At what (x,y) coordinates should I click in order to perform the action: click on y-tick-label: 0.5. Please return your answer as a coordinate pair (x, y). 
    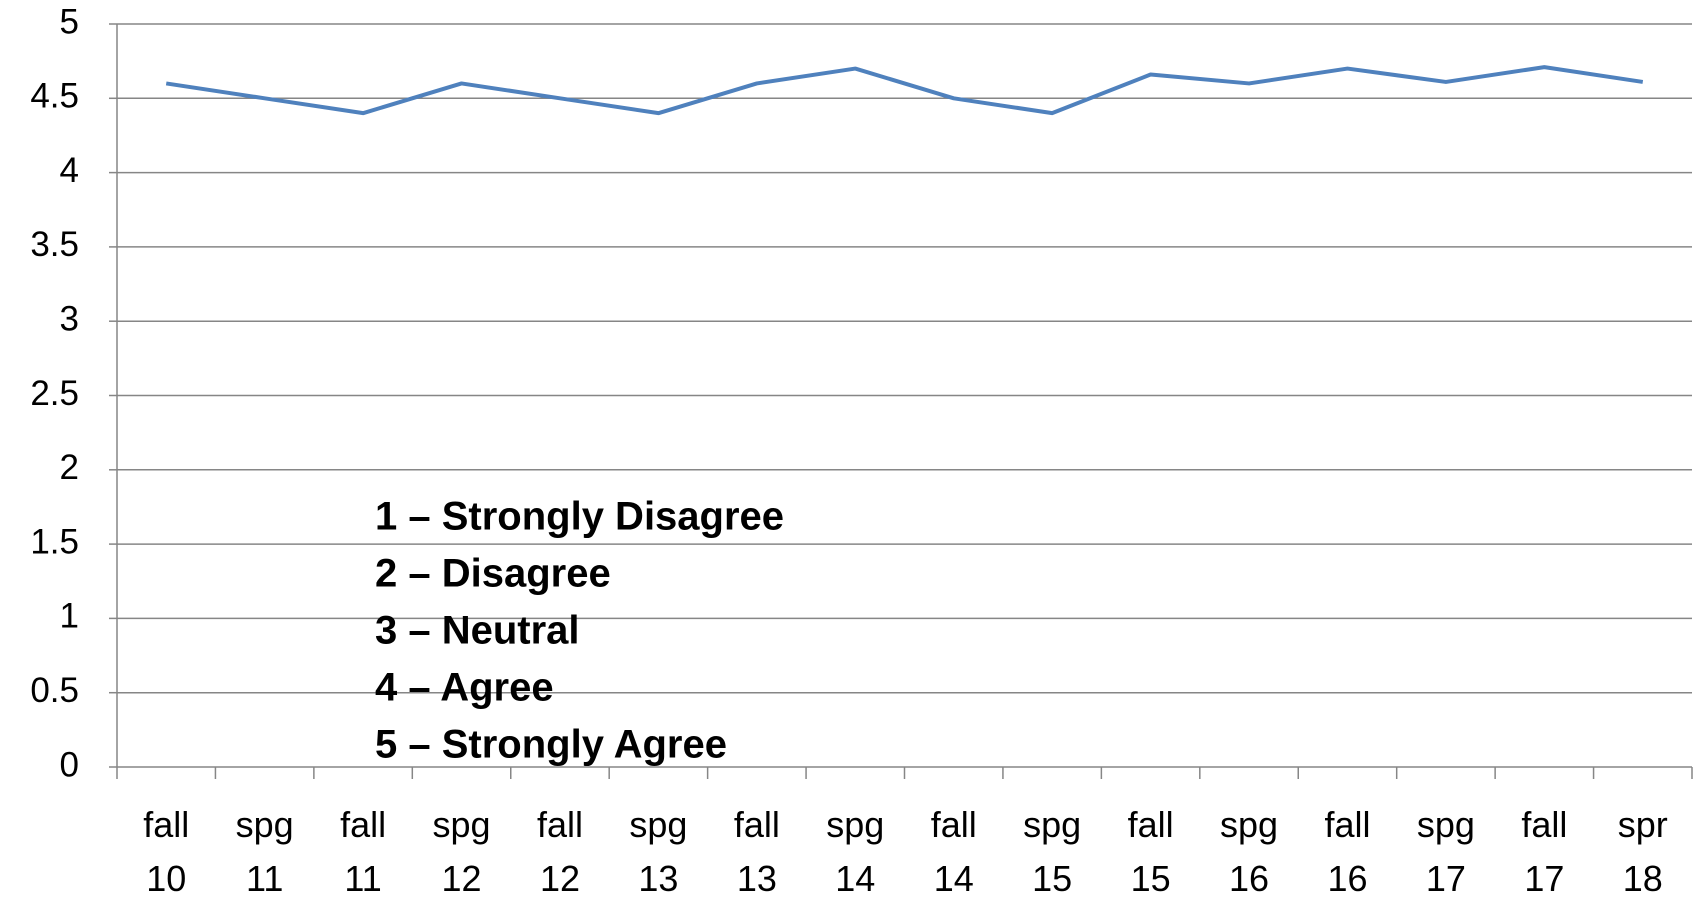
    Looking at the image, I should click on (54, 690).